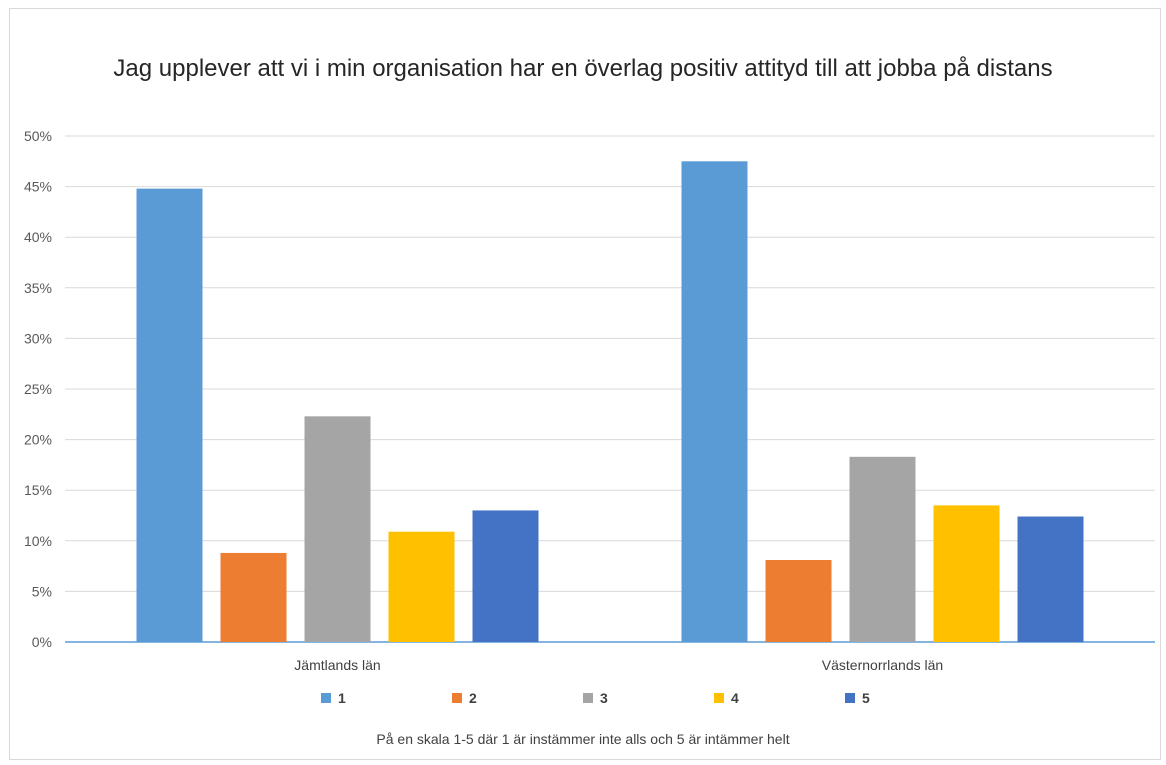  What do you see at coordinates (38, 187) in the screenshot?
I see `y-tick-label: 45%` at bounding box center [38, 187].